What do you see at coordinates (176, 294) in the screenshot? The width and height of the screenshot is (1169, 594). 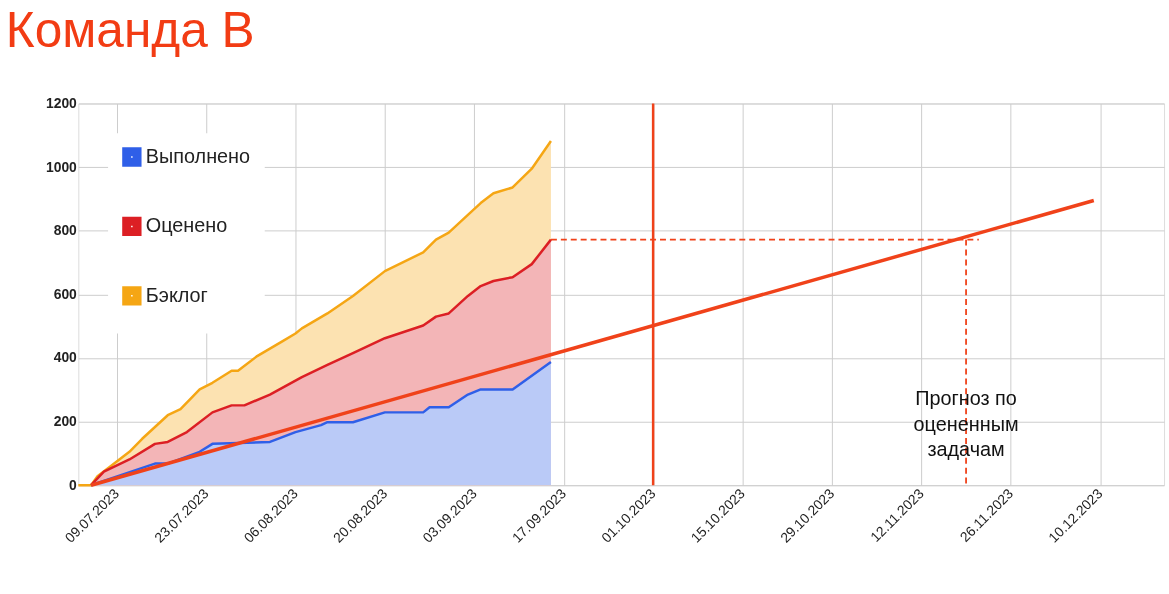 I see `legend-label: Бэклог` at bounding box center [176, 294].